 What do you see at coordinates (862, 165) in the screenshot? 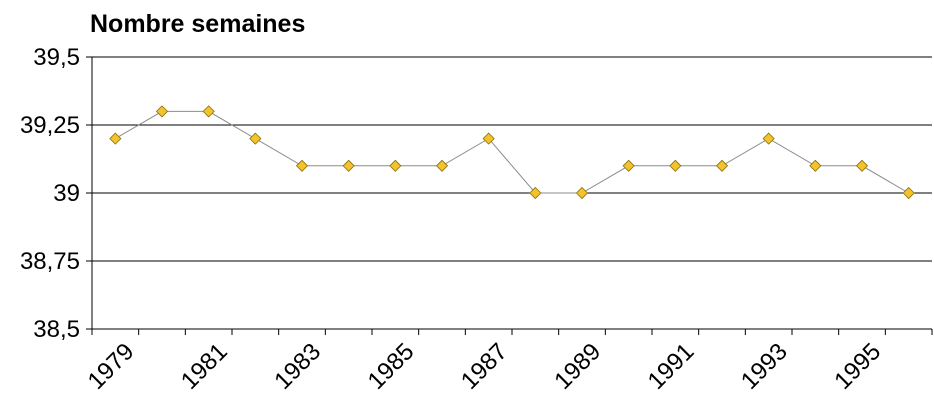
I see `data-point-1995` at bounding box center [862, 165].